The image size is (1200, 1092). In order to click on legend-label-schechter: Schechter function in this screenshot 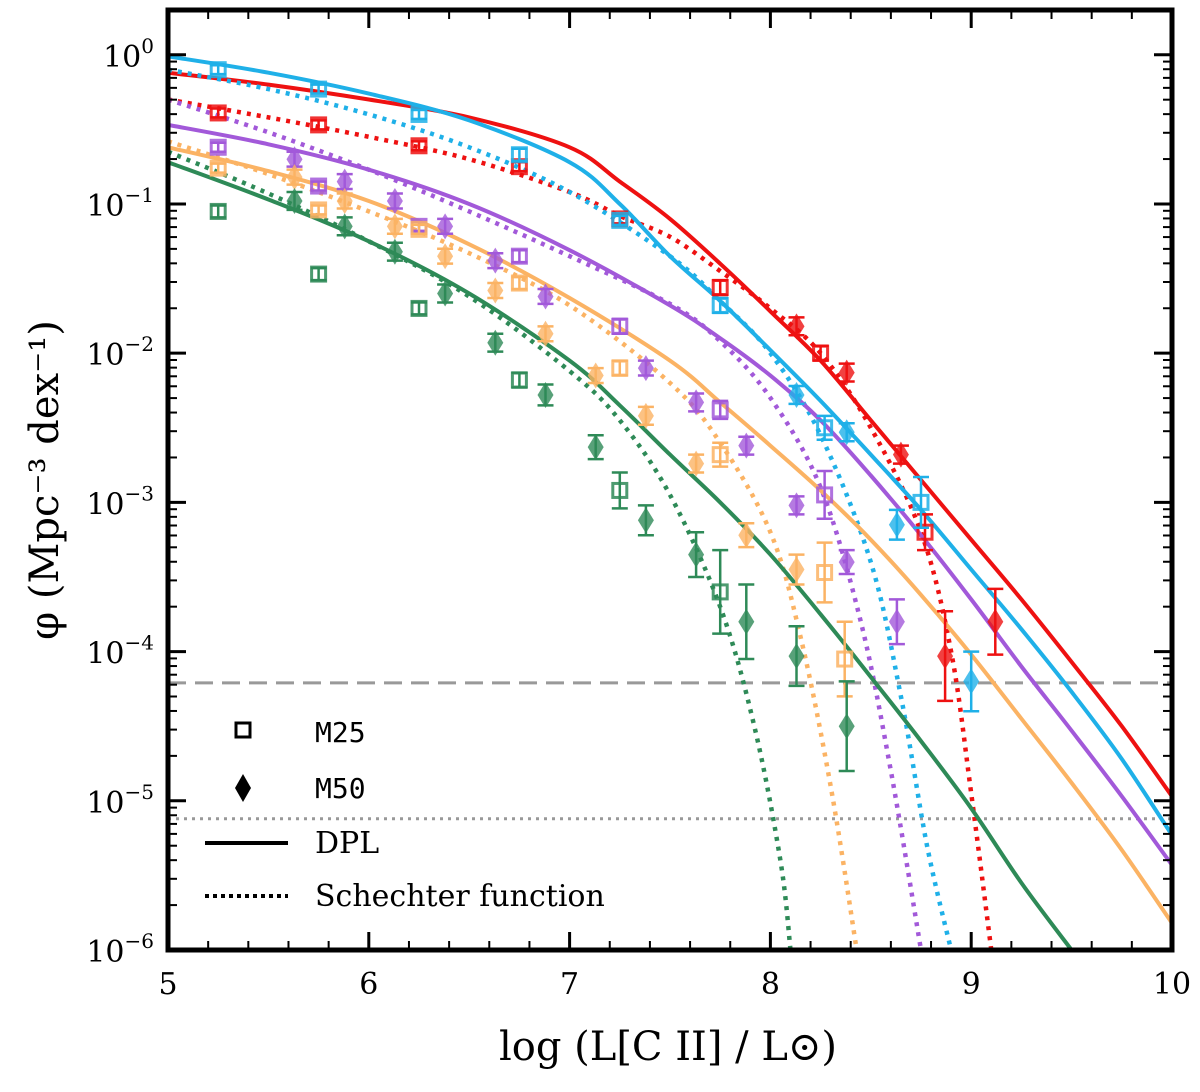, I will do `click(460, 896)`.